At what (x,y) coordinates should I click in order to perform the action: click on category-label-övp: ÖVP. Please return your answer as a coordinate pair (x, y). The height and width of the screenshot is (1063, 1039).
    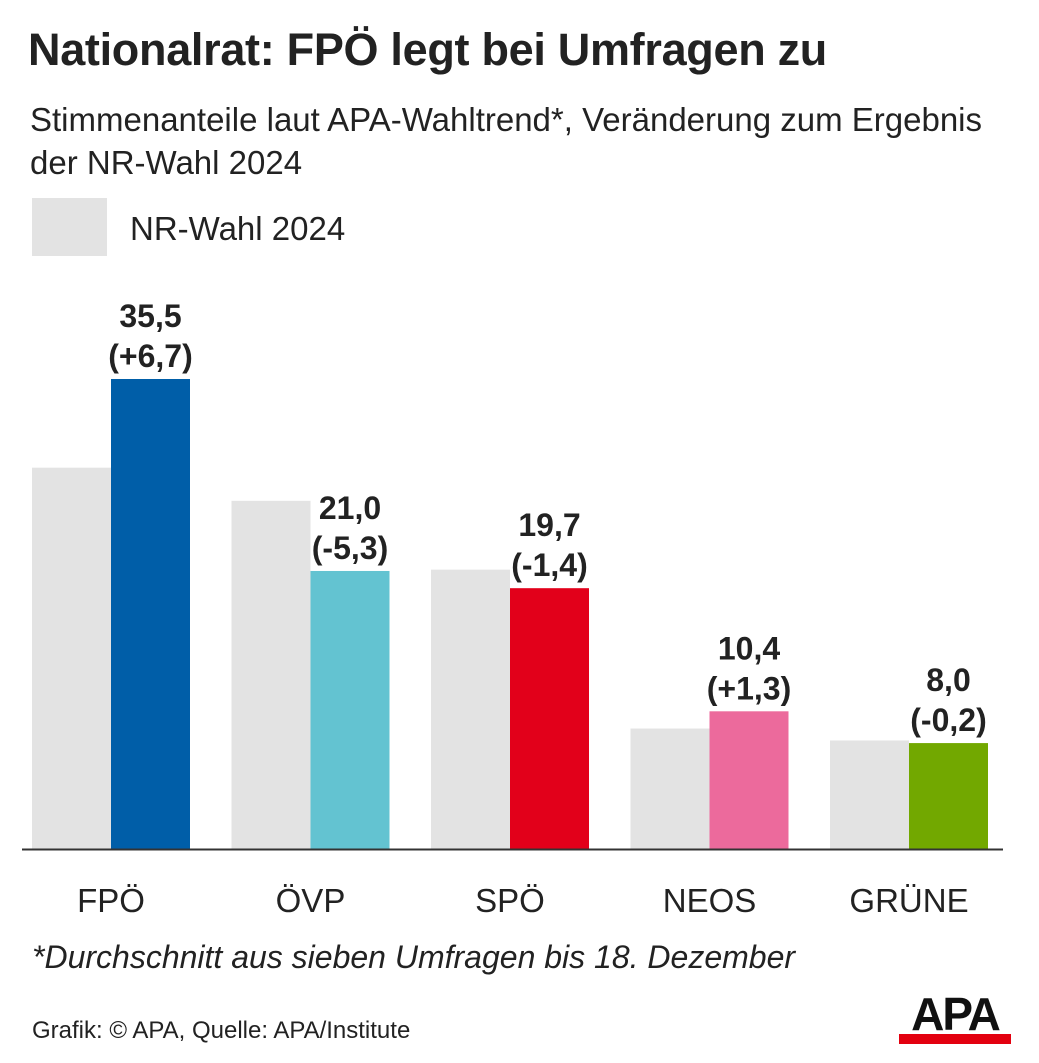
    Looking at the image, I should click on (311, 900).